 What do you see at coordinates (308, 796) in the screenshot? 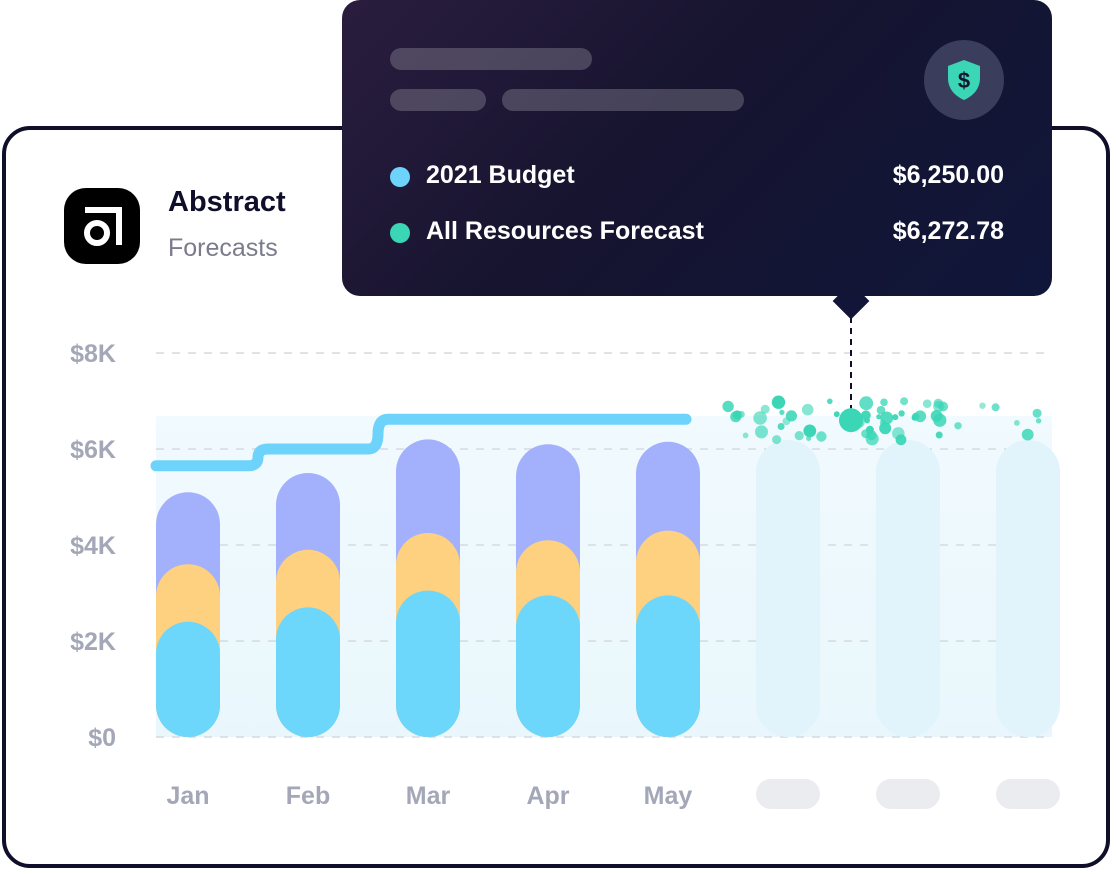
I see `x-tick-label: Feb` at bounding box center [308, 796].